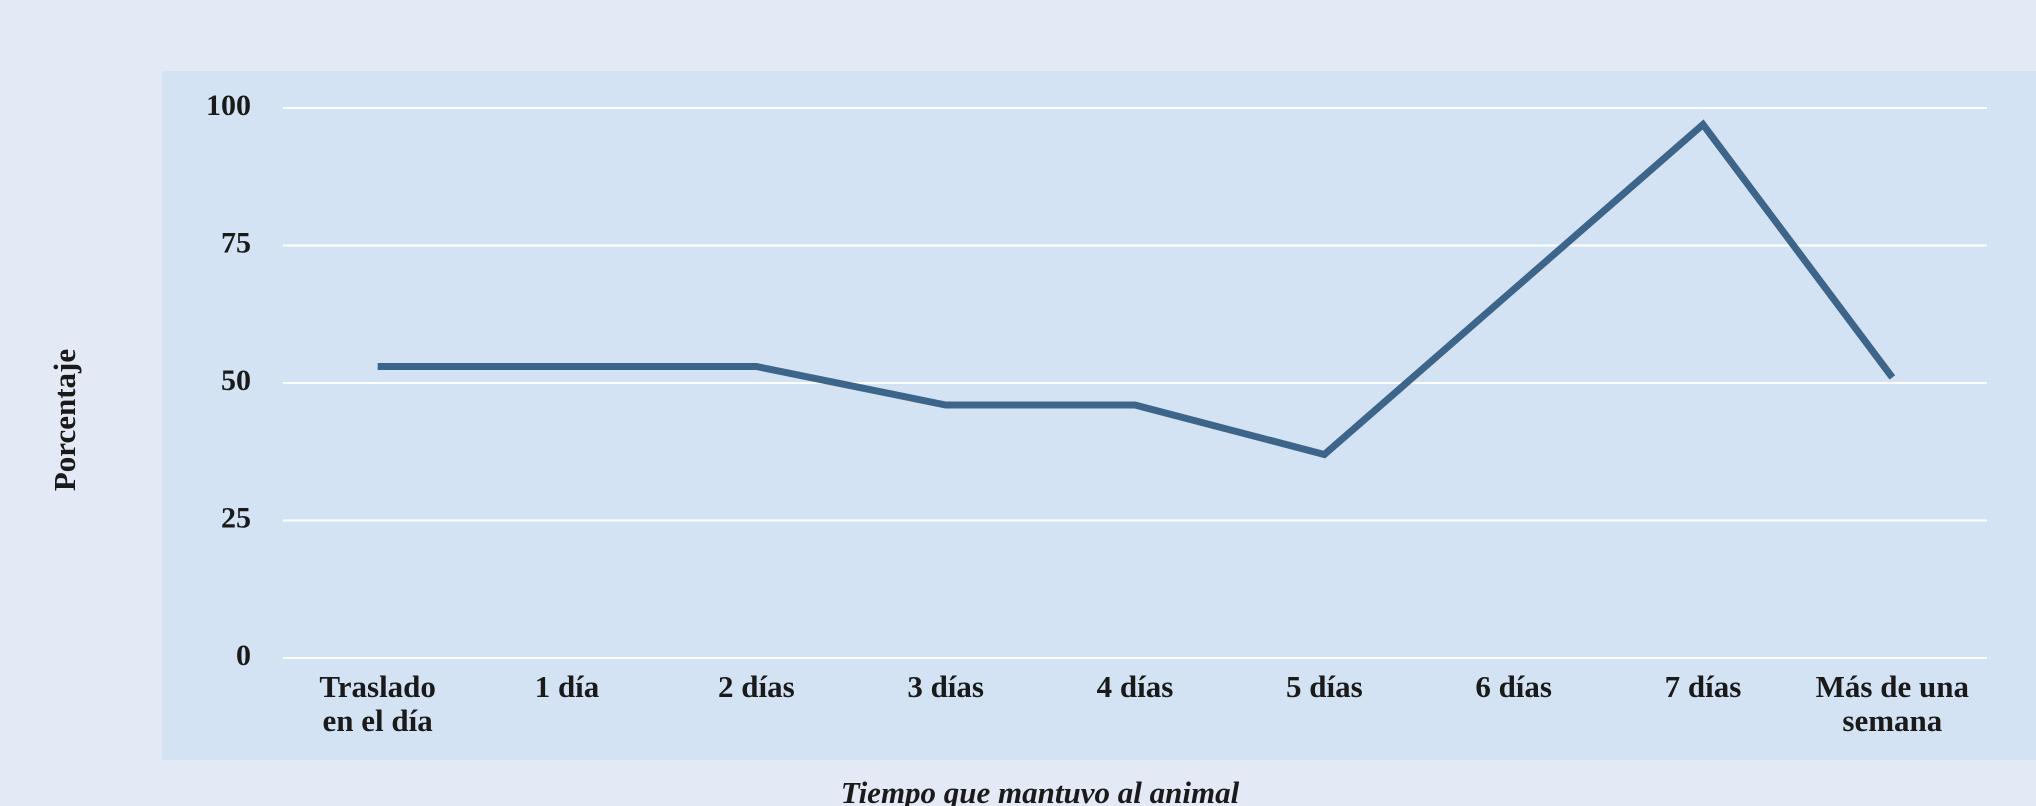 The width and height of the screenshot is (2036, 806). I want to click on y-tick-label: 50, so click(236, 380).